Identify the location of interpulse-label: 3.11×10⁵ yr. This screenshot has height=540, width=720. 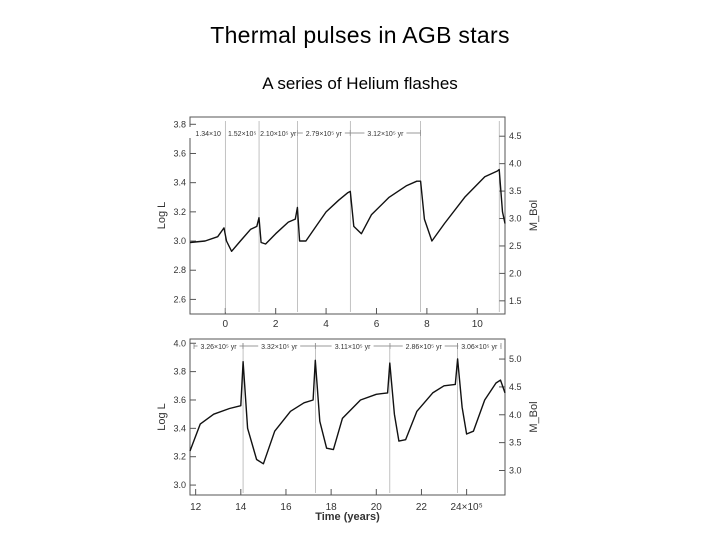
(353, 347).